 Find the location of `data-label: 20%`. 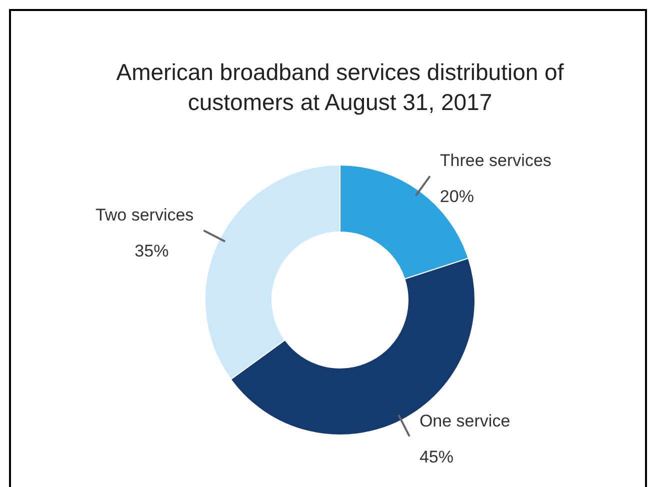

data-label: 20% is located at coordinates (457, 196).